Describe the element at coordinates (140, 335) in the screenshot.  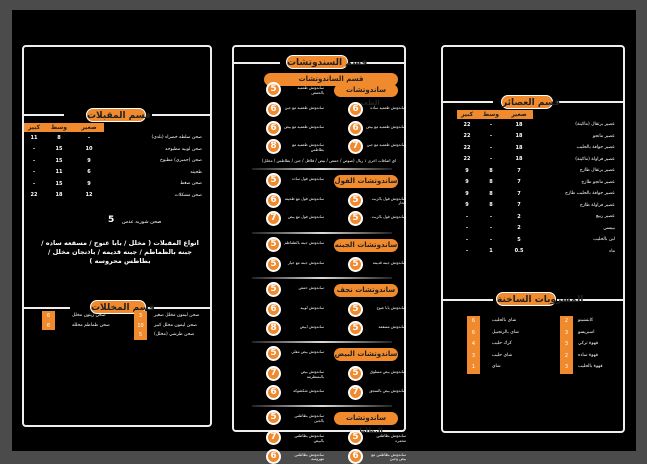
I see `price: 5` at that location.